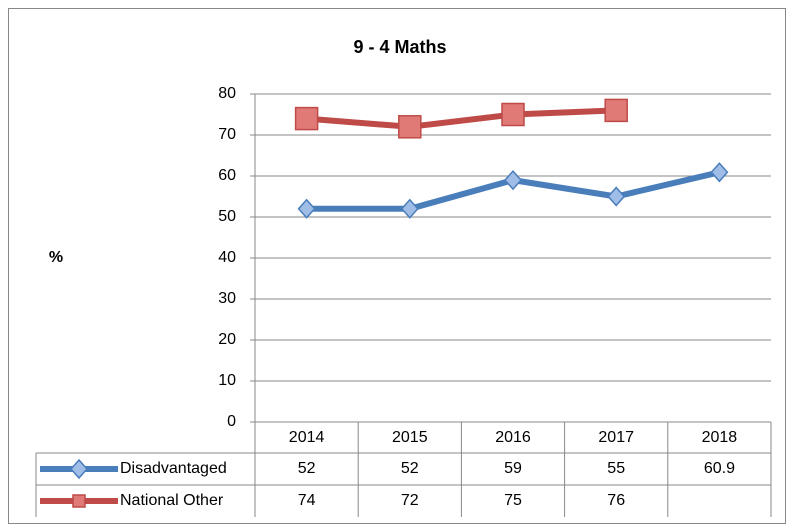  Describe the element at coordinates (720, 437) in the screenshot. I see `x-tick-label: 2018` at that location.